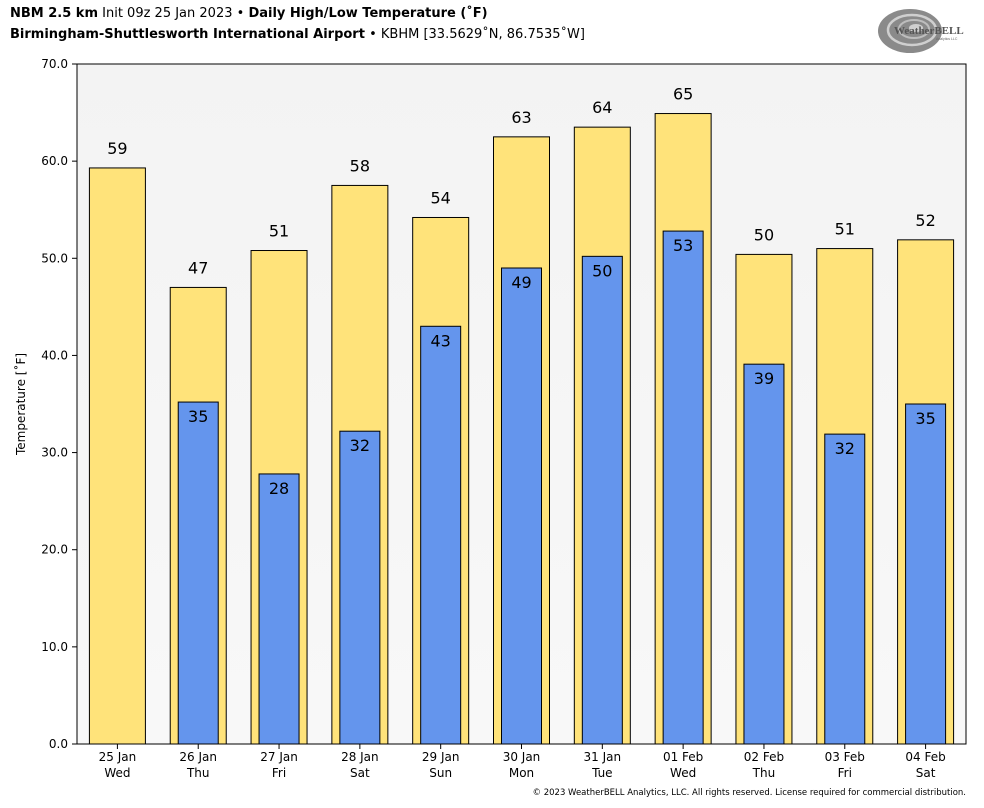 The width and height of the screenshot is (984, 808). What do you see at coordinates (167, 13) in the screenshot?
I see `init-time: Init 09z 25 Jan 2023` at bounding box center [167, 13].